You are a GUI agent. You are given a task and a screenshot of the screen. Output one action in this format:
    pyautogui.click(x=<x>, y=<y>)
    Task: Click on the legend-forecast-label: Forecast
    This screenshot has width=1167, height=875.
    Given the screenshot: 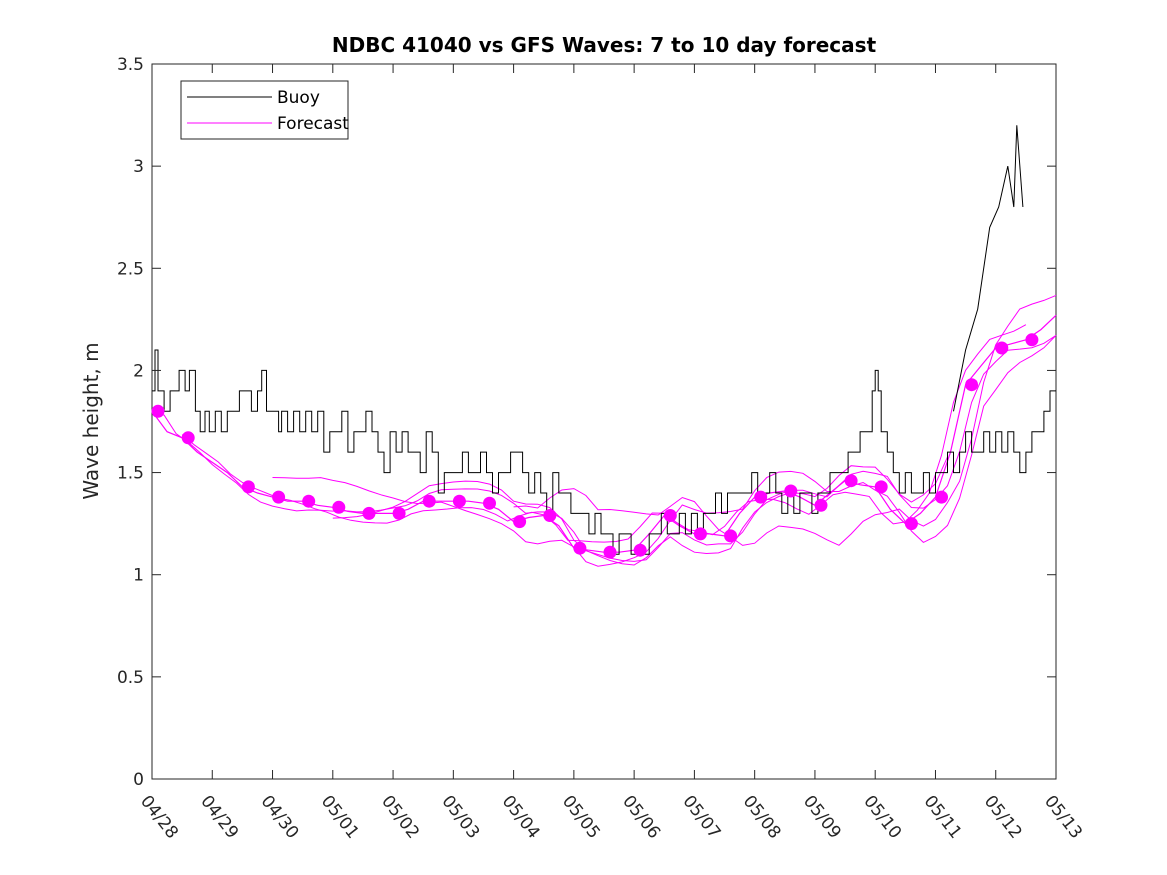 What is the action you would take?
    pyautogui.click(x=313, y=124)
    